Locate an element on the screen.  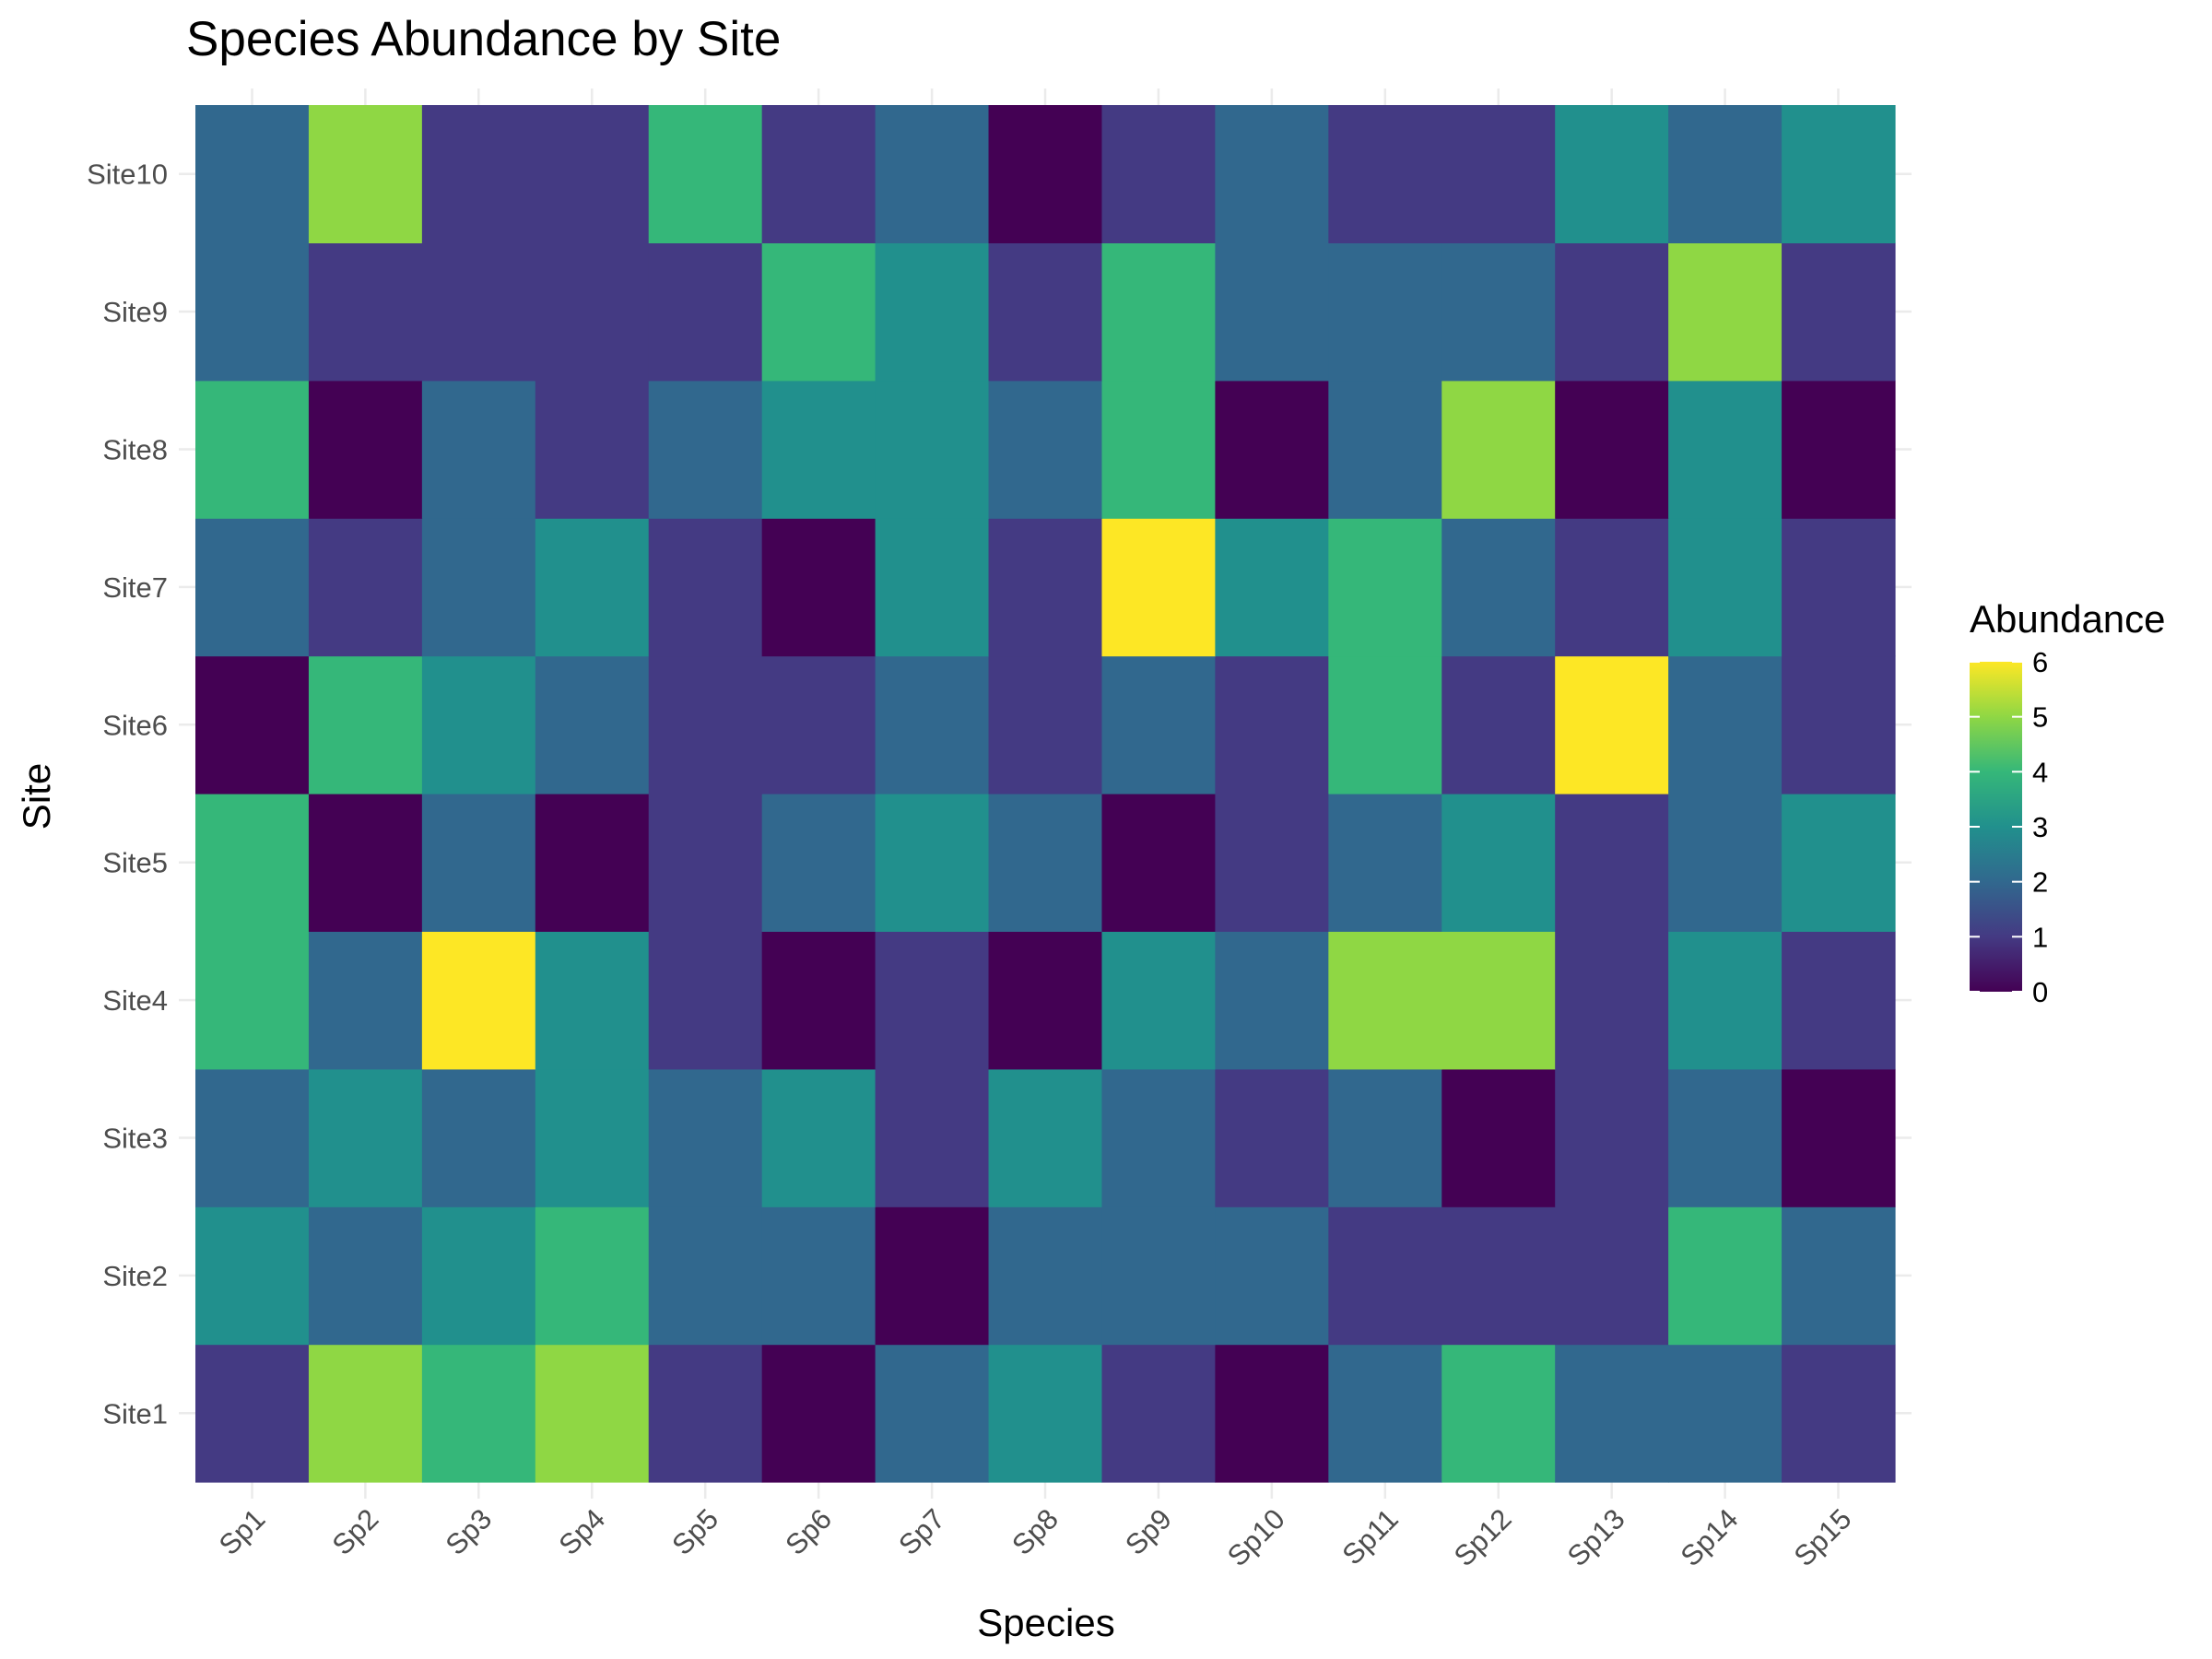
heatmap-cell-site9-sp3 is located at coordinates (478, 312).